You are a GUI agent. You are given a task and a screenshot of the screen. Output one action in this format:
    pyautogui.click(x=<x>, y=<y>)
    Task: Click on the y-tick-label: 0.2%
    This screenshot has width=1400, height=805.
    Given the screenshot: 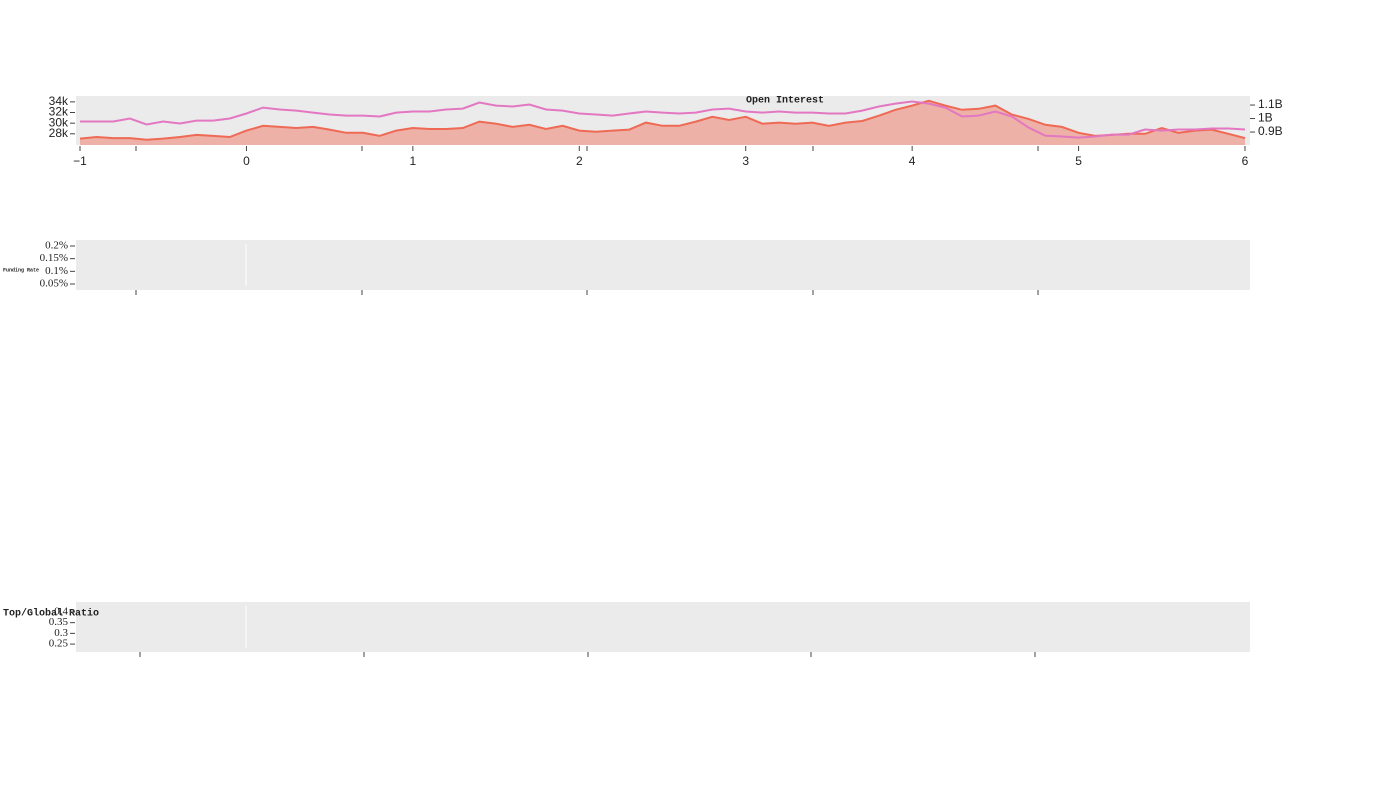 What is the action you would take?
    pyautogui.click(x=56, y=246)
    